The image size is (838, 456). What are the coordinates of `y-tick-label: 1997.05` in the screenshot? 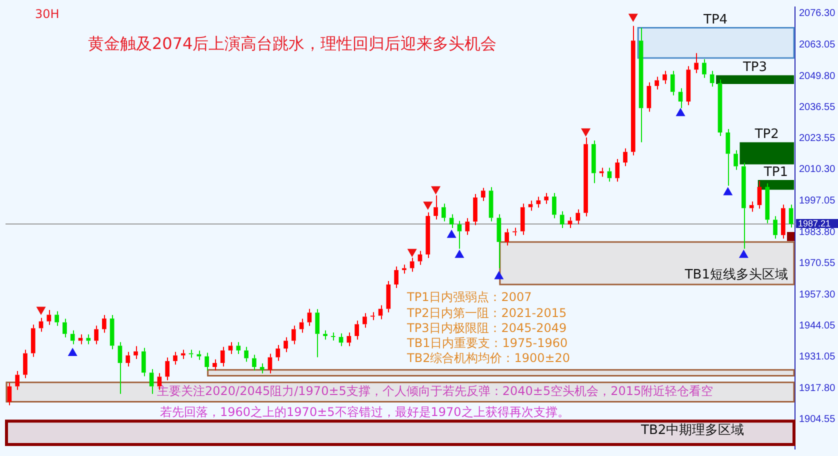 It's located at (817, 200).